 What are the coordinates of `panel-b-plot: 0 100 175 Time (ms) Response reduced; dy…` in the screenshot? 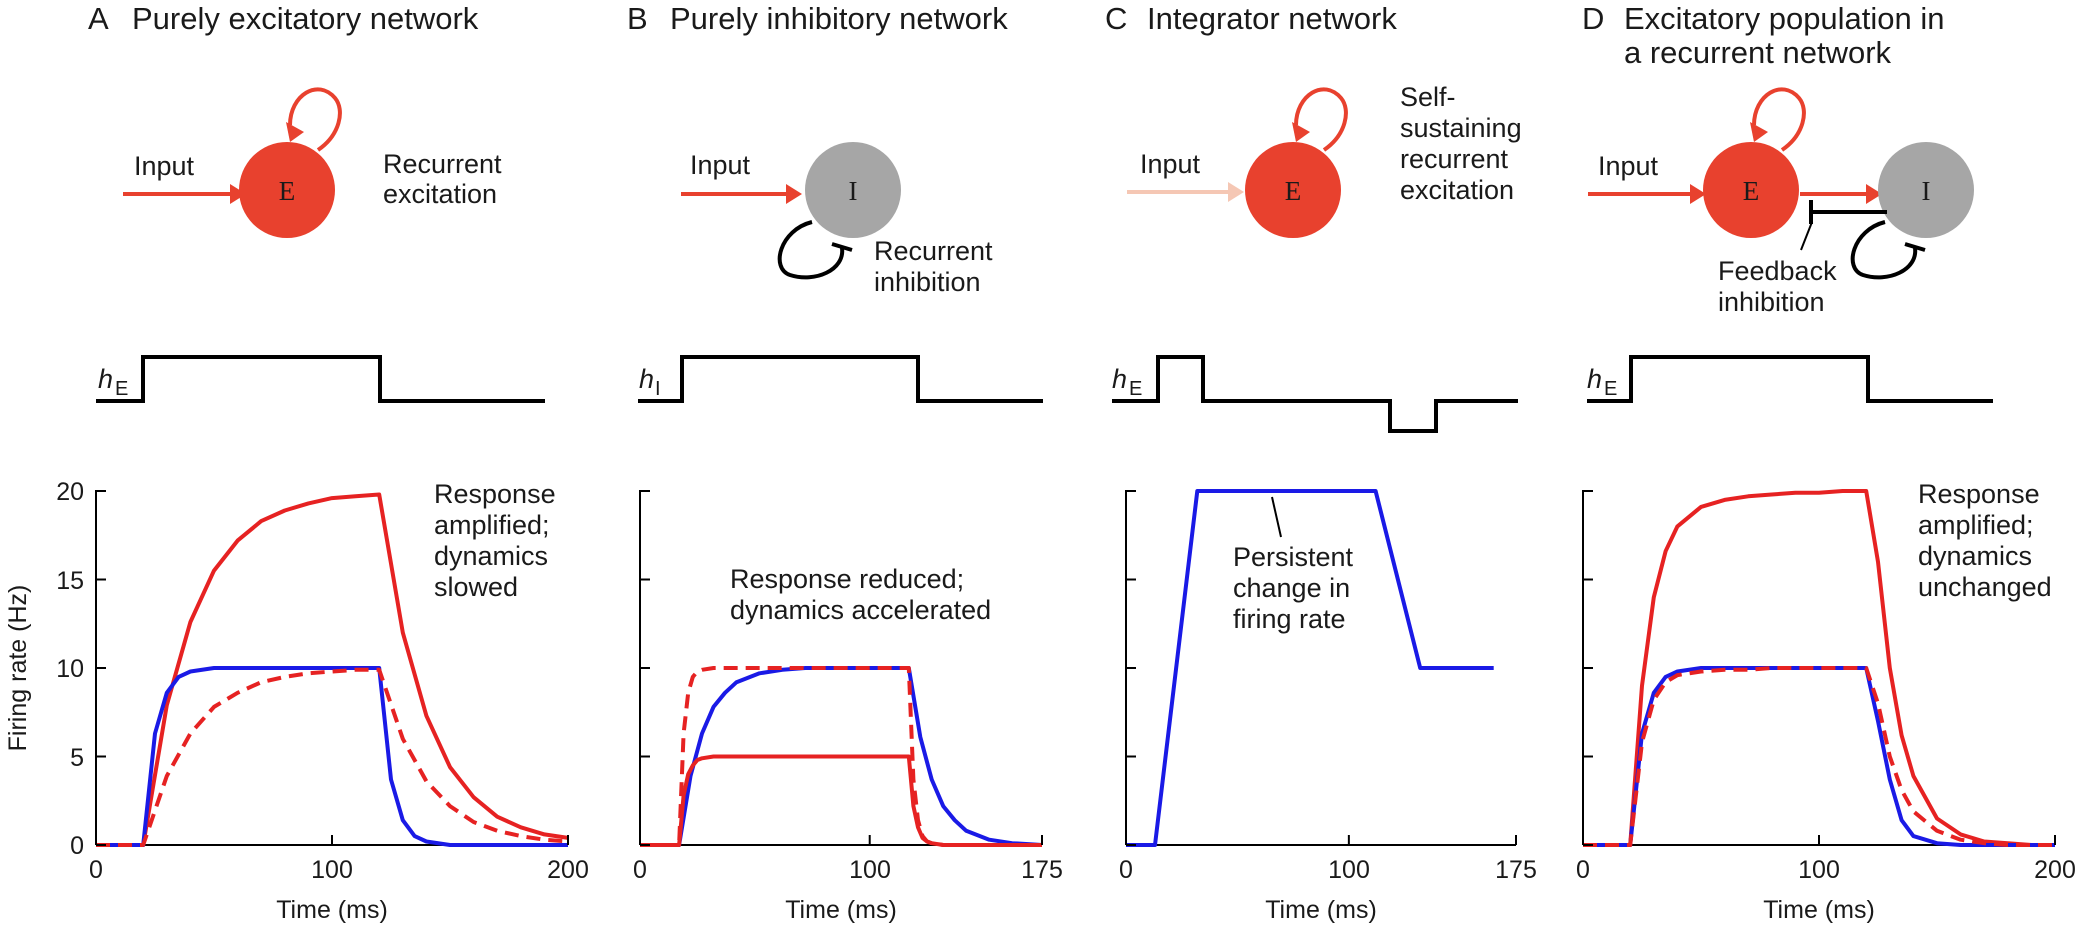 It's located at (848, 707).